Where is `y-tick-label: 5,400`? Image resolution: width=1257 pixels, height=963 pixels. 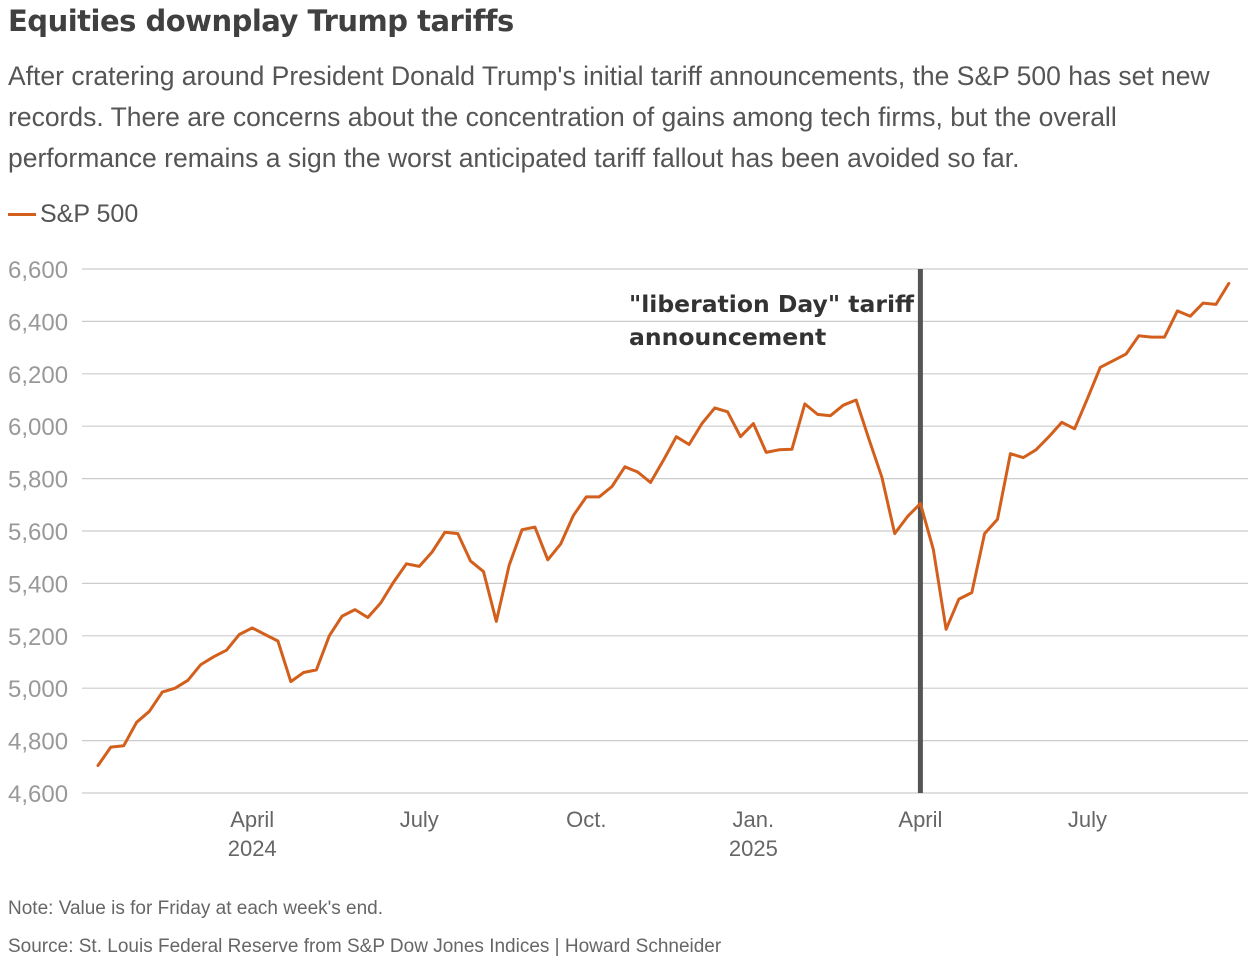 y-tick-label: 5,400 is located at coordinates (38, 584).